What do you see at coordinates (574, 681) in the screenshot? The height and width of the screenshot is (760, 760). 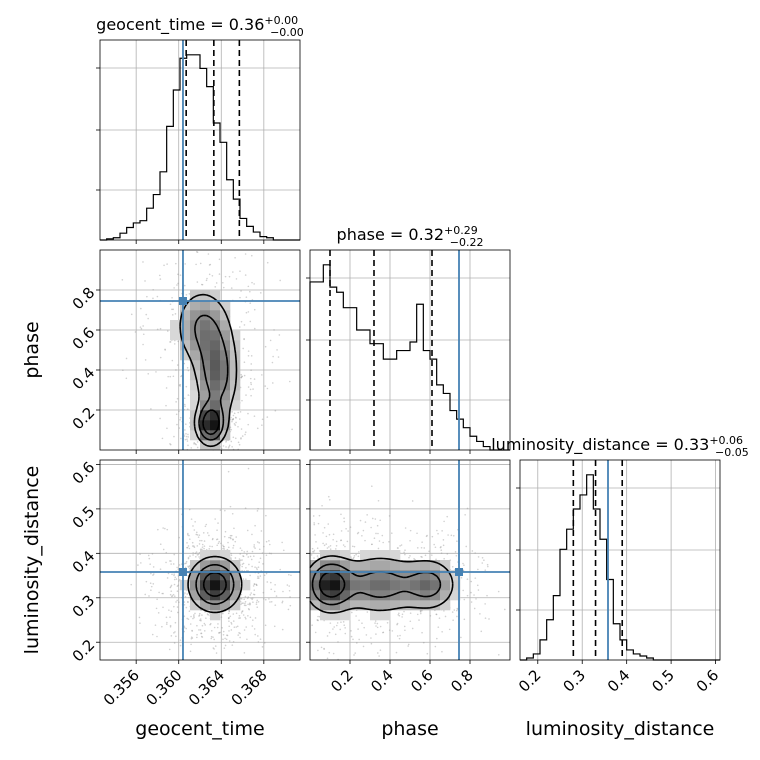 I see `x-tick-label: 0.3` at bounding box center [574, 681].